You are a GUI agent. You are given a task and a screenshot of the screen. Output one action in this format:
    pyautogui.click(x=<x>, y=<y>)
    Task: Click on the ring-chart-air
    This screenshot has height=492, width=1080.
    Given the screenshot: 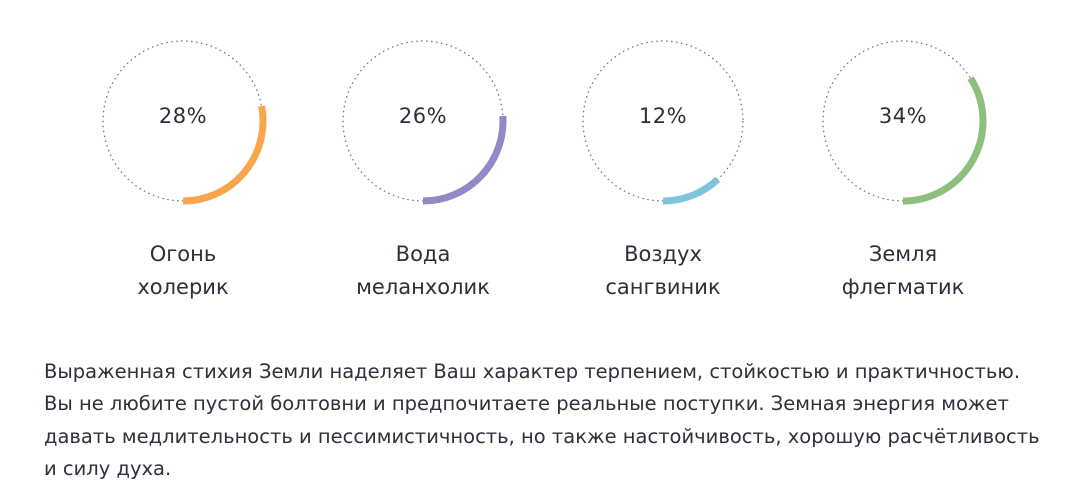 What is the action you would take?
    pyautogui.click(x=663, y=122)
    